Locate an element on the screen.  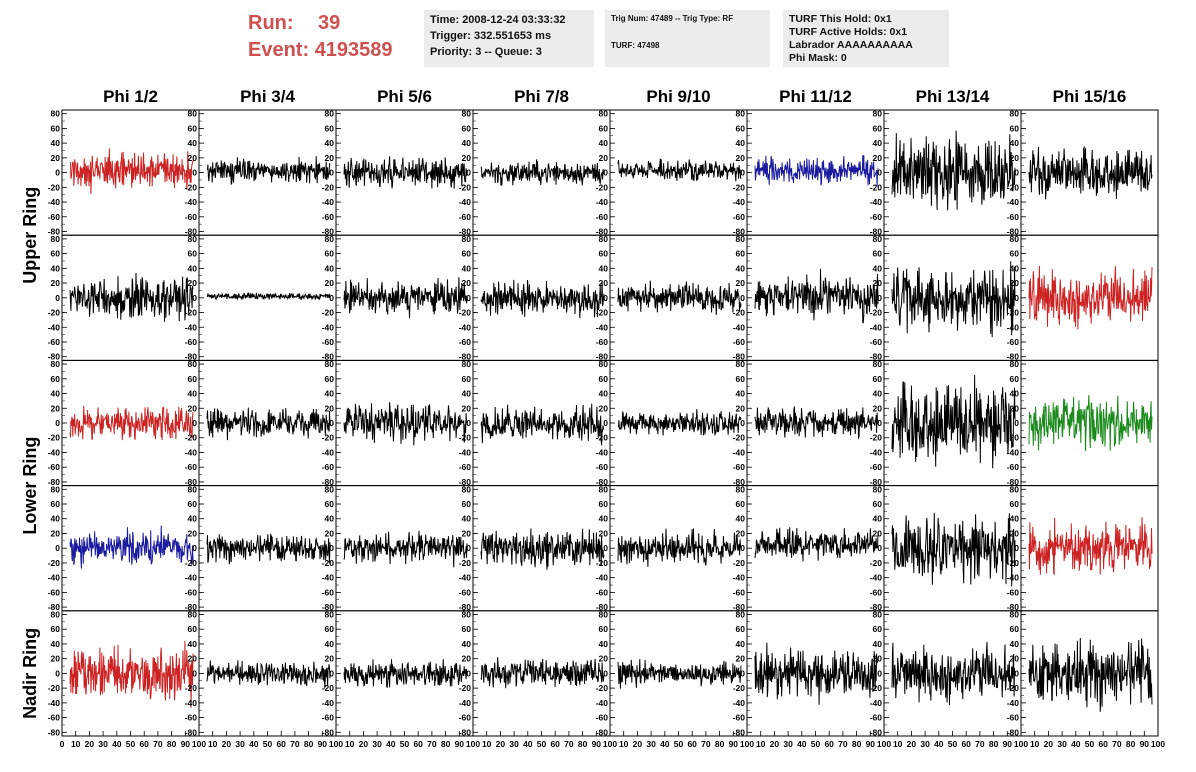
xtick-label: 30 is located at coordinates (103, 744).